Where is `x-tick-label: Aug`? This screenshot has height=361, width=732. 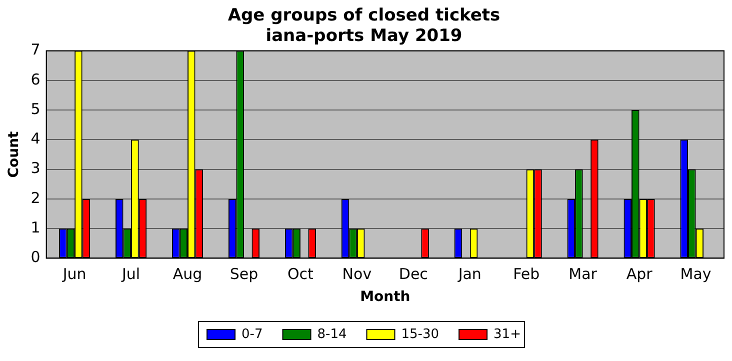
x-tick-label: Aug is located at coordinates (187, 274).